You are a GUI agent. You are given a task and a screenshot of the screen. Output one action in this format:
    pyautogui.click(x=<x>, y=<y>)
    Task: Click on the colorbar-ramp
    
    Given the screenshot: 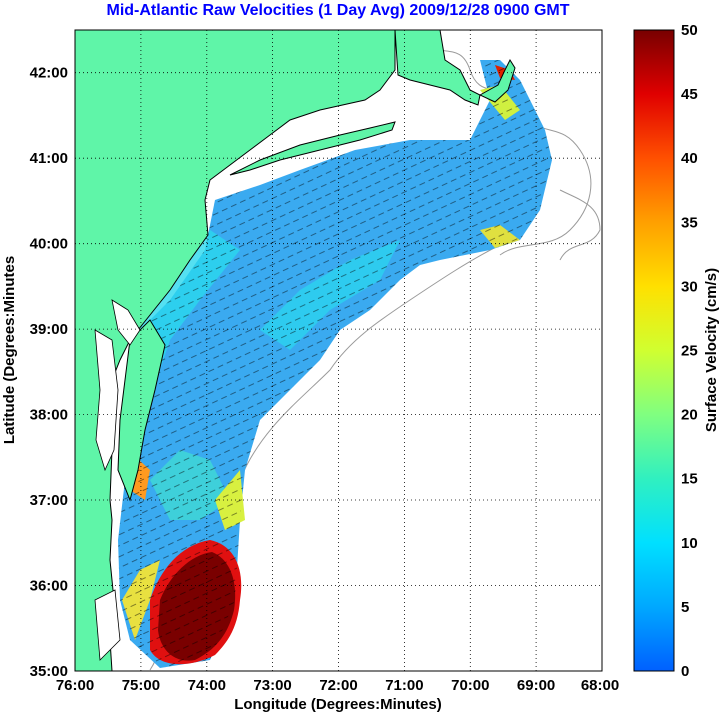 What is the action you would take?
    pyautogui.click(x=654, y=350)
    